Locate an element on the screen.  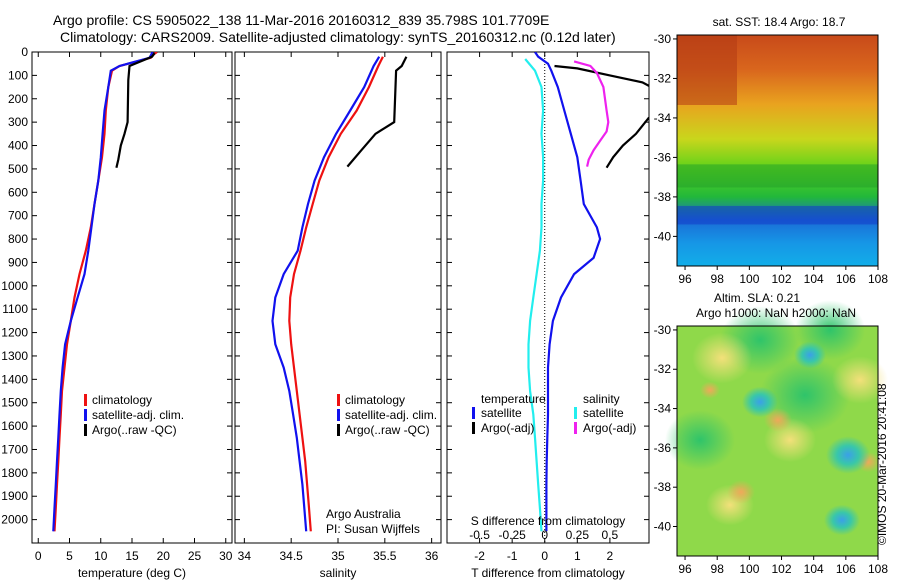
x-tick-label: 30 is located at coordinates (226, 556).